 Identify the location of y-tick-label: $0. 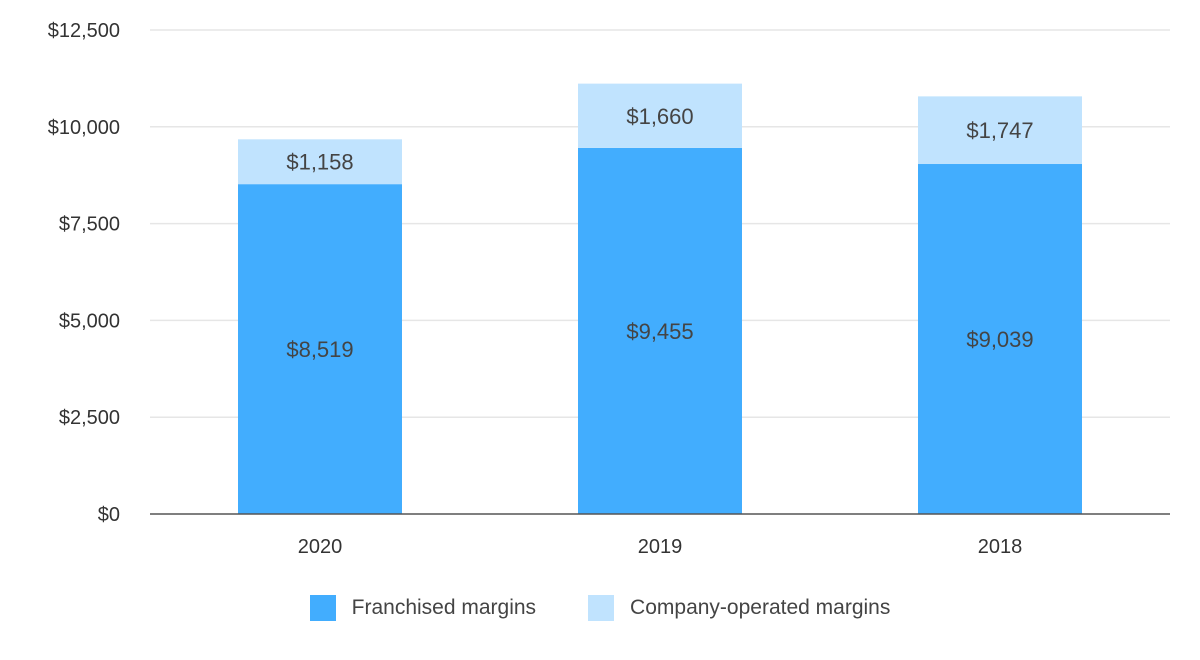
(109, 515).